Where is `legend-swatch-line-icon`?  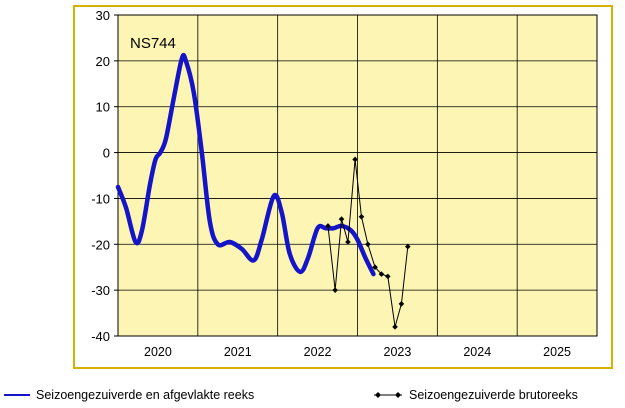 legend-swatch-line-icon is located at coordinates (17, 395).